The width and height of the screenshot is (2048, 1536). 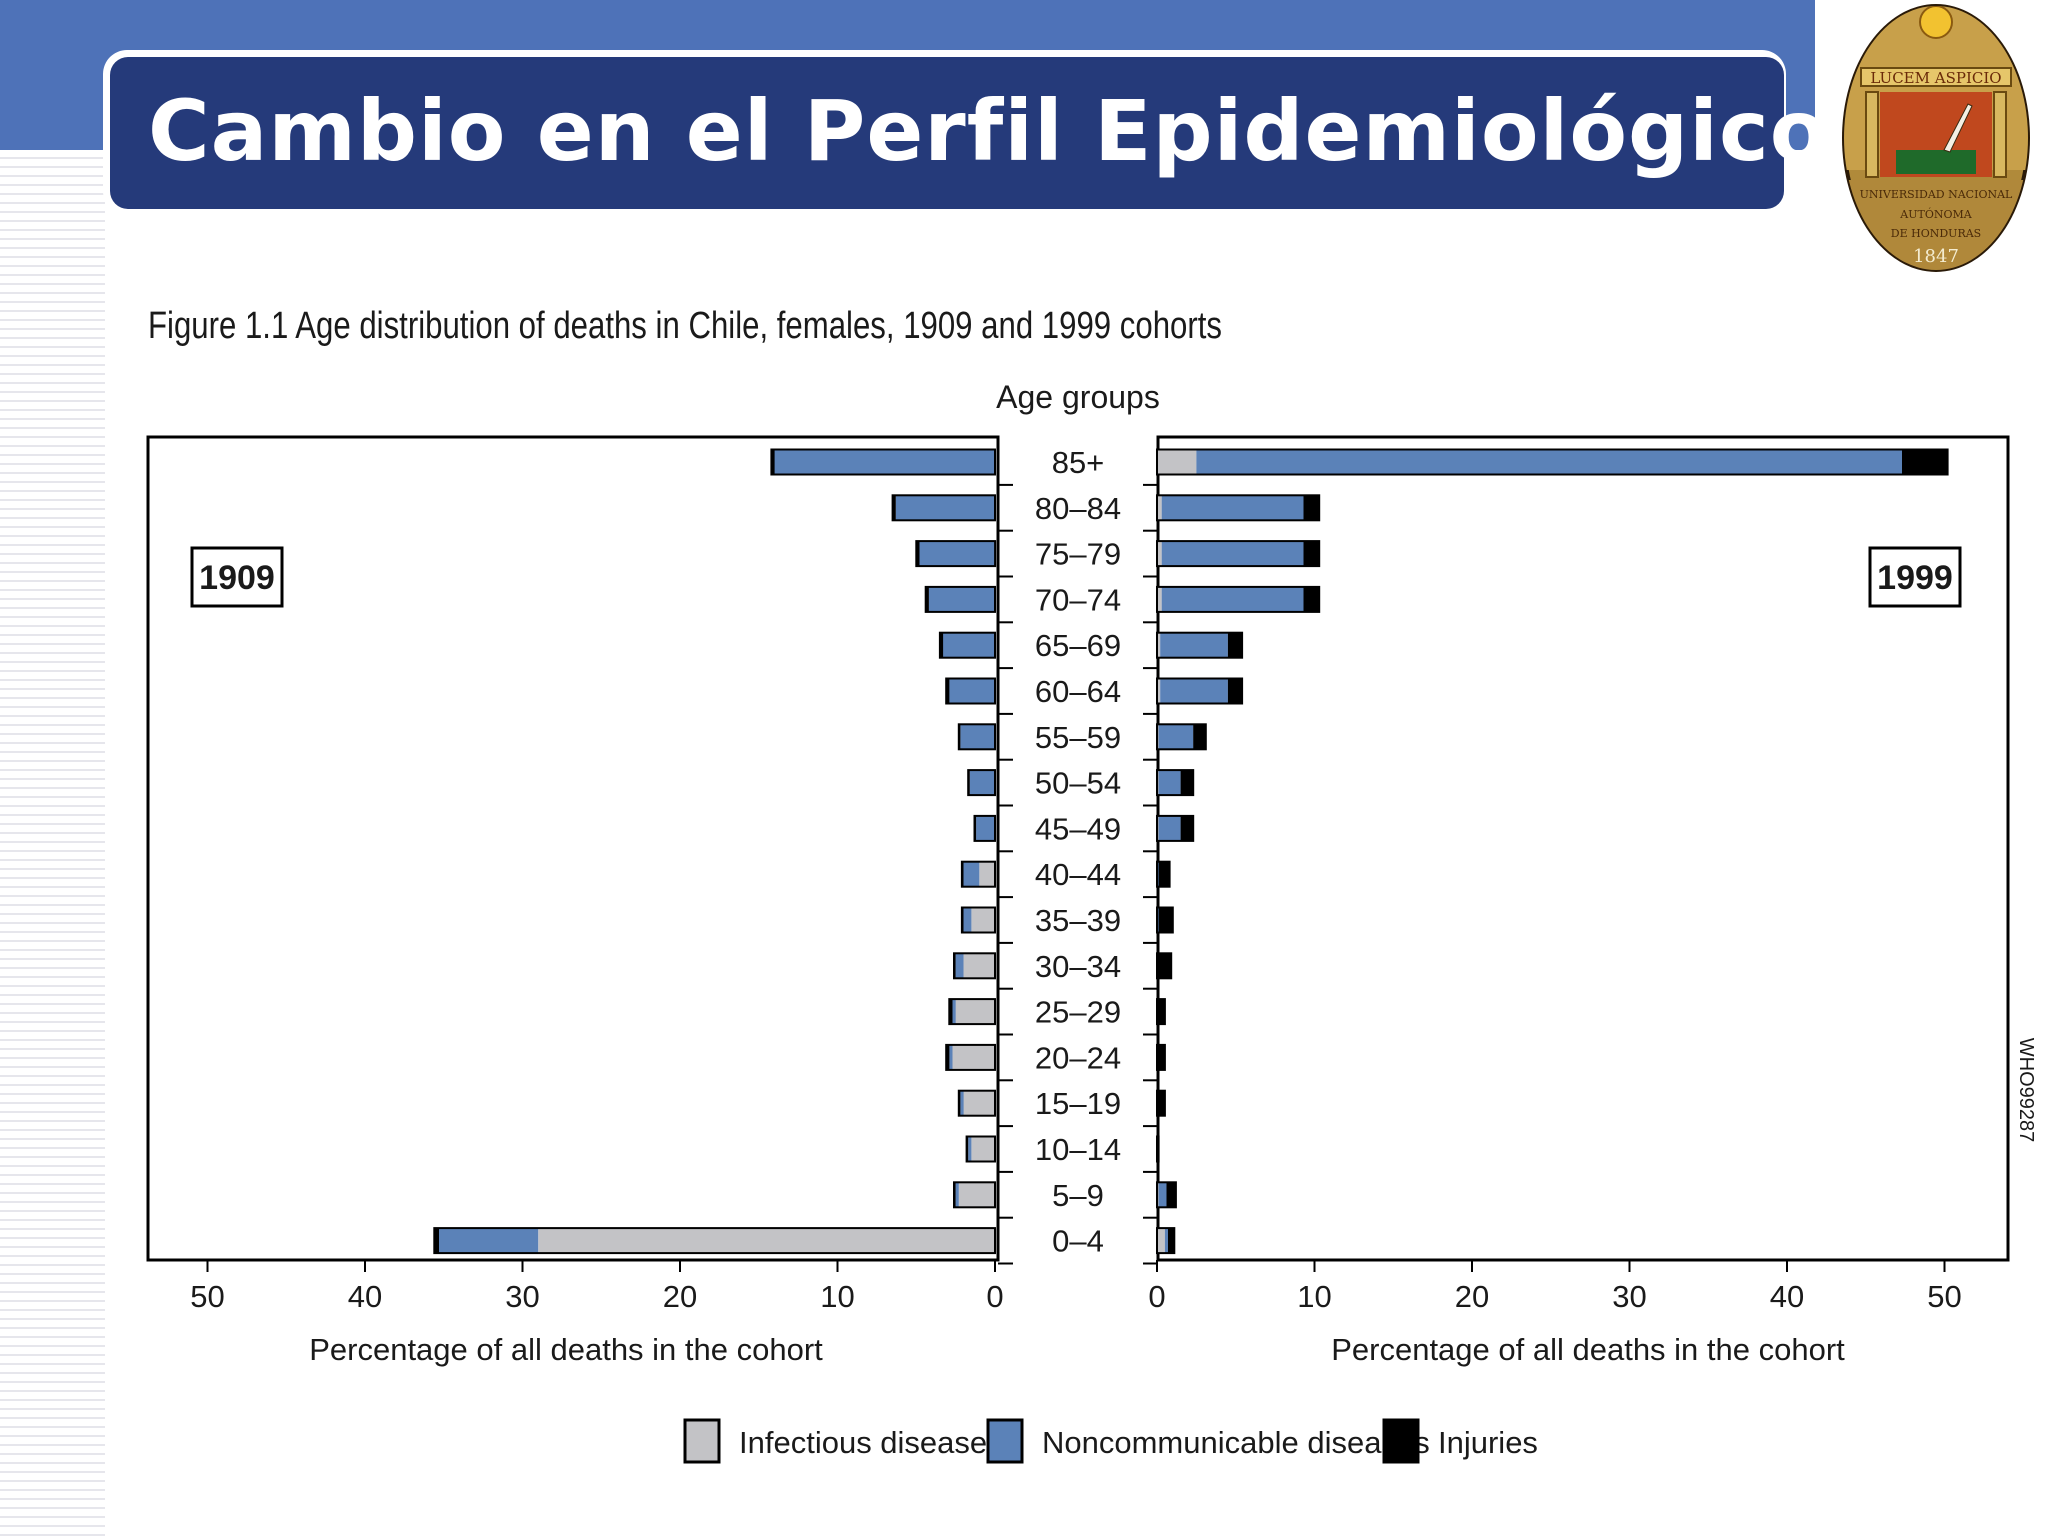 What do you see at coordinates (2026, 1090) in the screenshot?
I see `figure-side-code: WHO99287` at bounding box center [2026, 1090].